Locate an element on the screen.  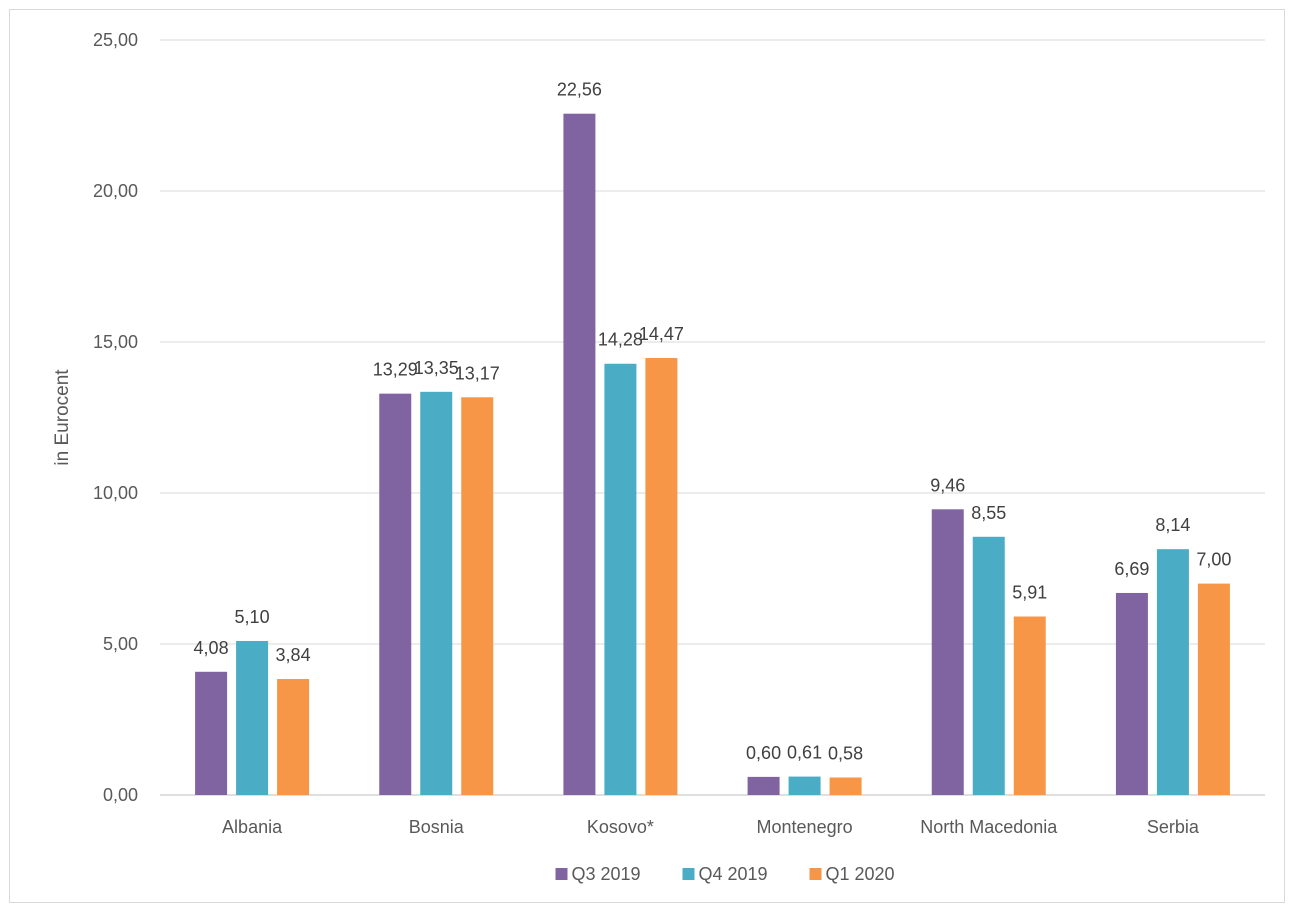
y-tick-label: 25,00 is located at coordinates (115, 40).